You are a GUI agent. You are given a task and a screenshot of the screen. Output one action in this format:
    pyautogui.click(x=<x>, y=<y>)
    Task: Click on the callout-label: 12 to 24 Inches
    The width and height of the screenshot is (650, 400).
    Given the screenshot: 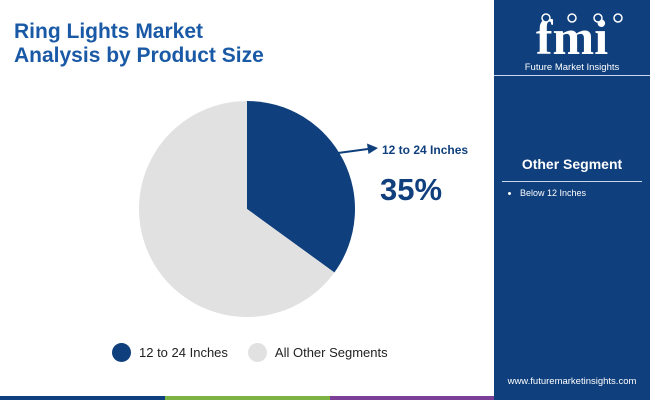 What is the action you would take?
    pyautogui.click(x=425, y=150)
    